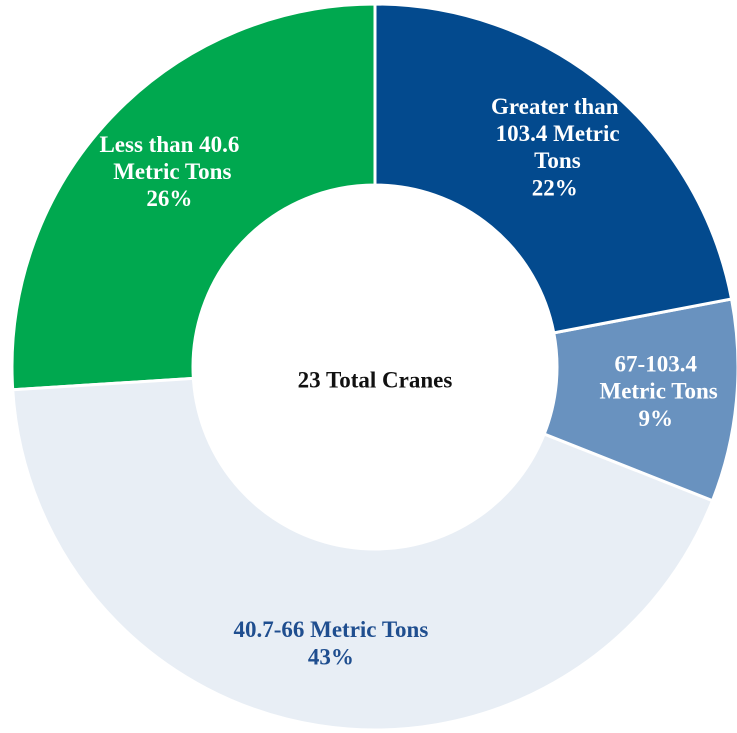 The image size is (737, 733). What do you see at coordinates (331, 656) in the screenshot?
I see `value-label: 43%` at bounding box center [331, 656].